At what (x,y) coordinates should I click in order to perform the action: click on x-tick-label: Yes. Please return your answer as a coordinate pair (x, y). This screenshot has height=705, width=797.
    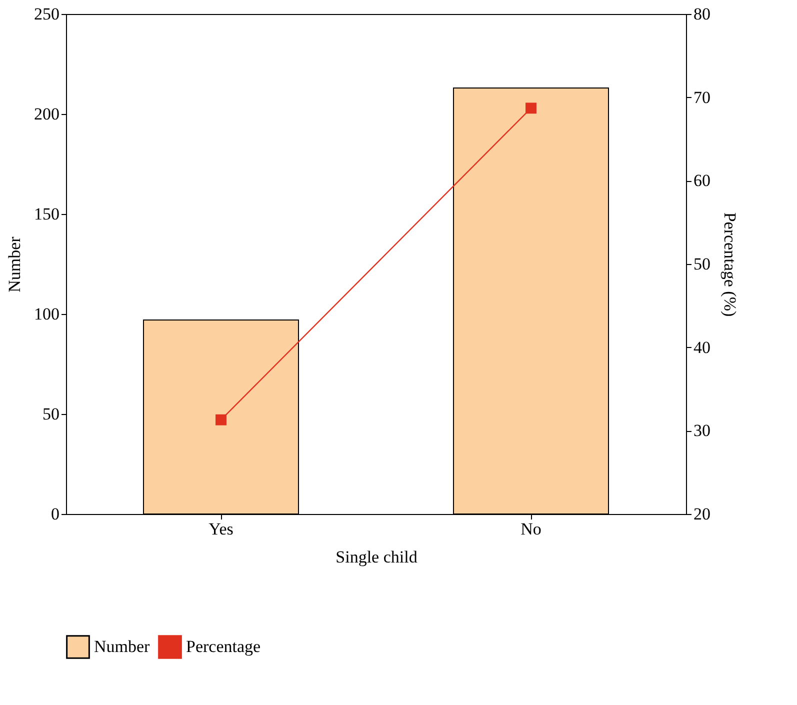
    Looking at the image, I should click on (221, 529).